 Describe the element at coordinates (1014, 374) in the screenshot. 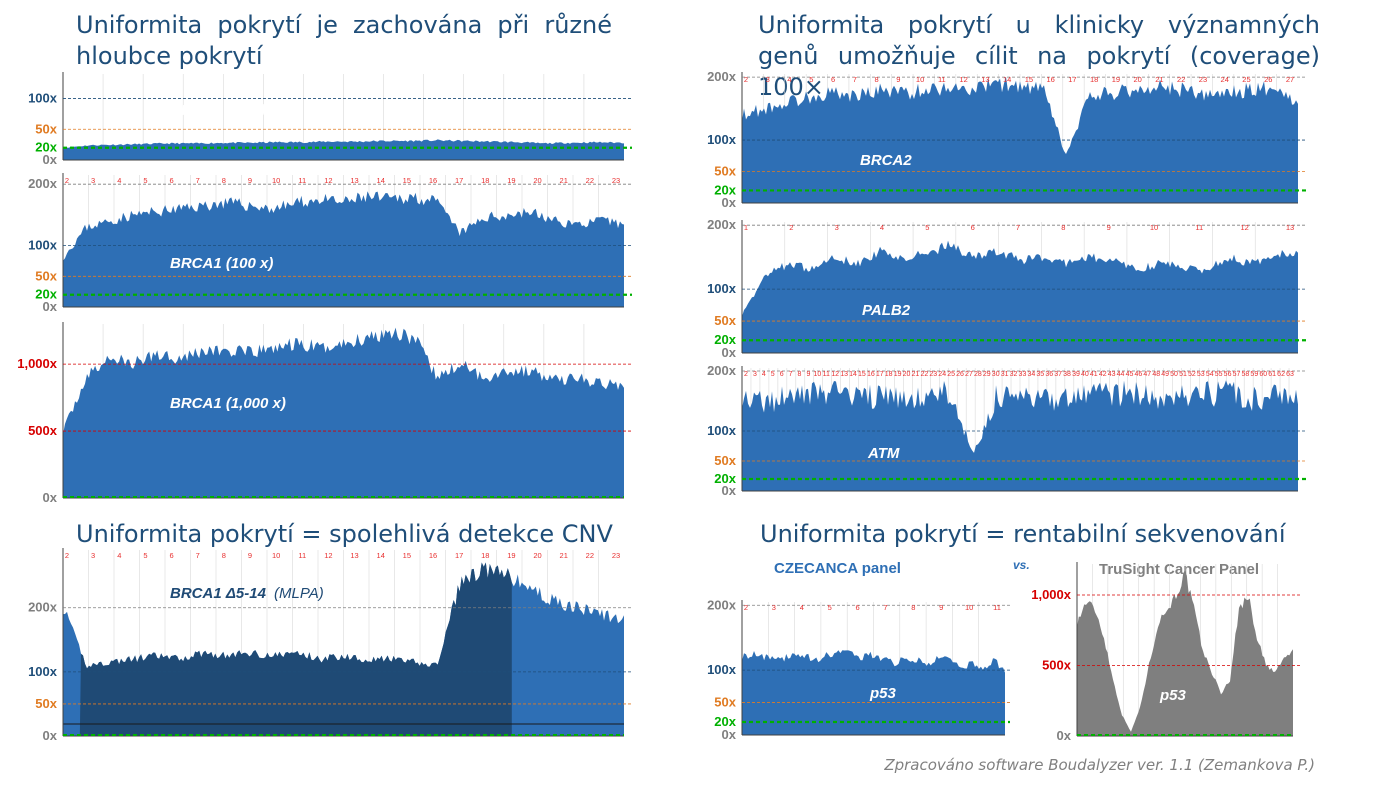

I see `exon-label: 32` at that location.